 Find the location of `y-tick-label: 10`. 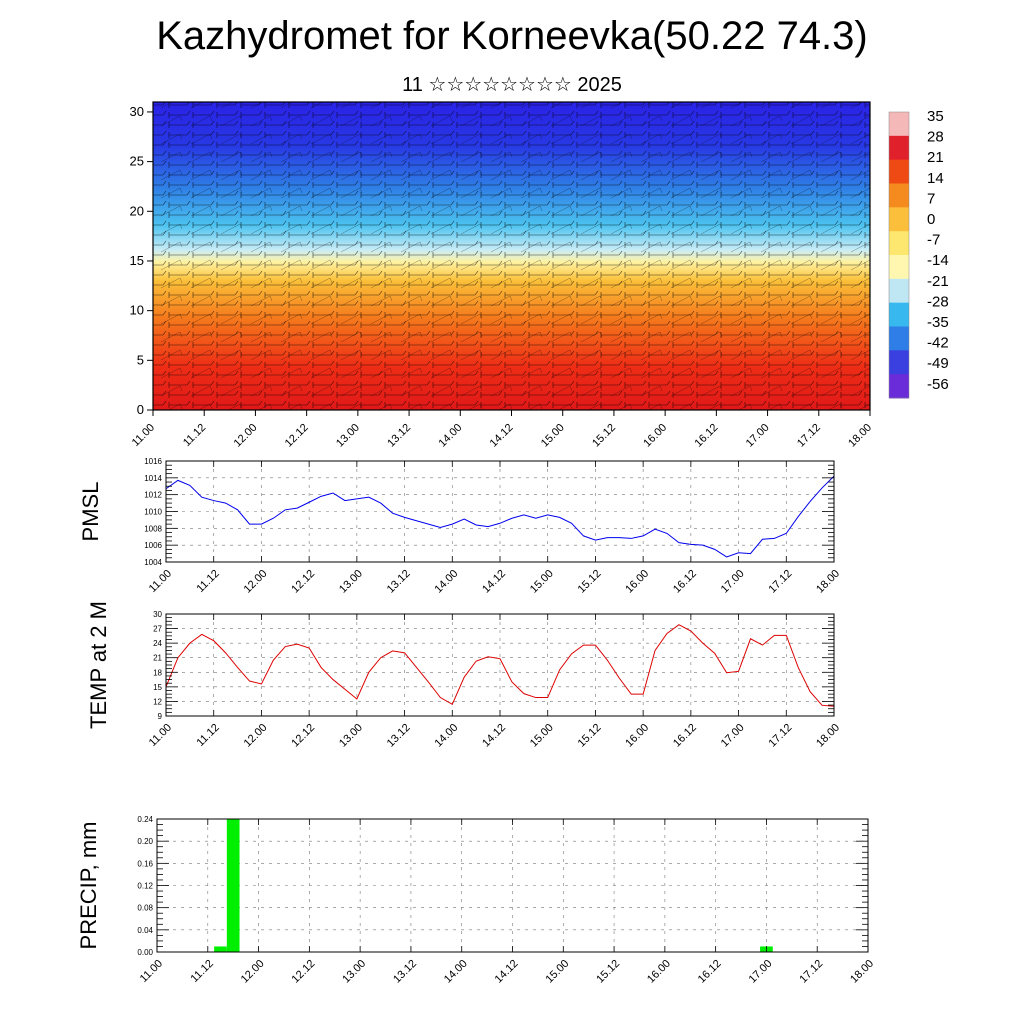

y-tick-label: 10 is located at coordinates (137, 310).